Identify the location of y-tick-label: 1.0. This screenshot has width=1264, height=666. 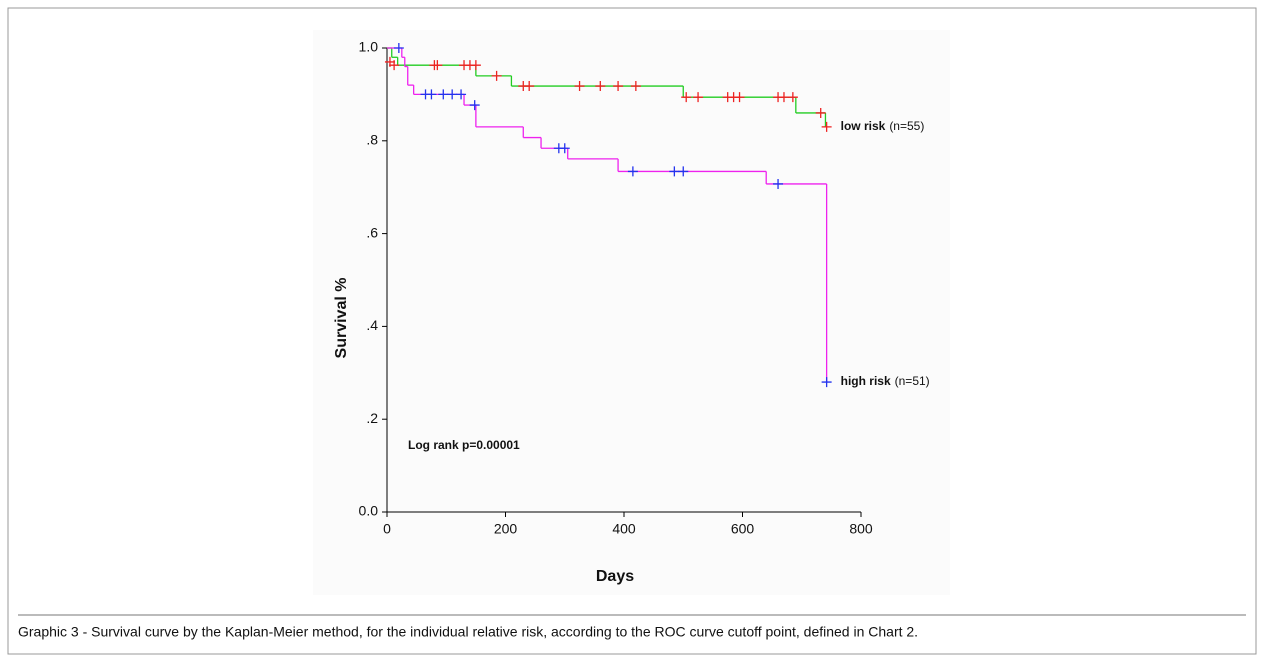
(369, 47).